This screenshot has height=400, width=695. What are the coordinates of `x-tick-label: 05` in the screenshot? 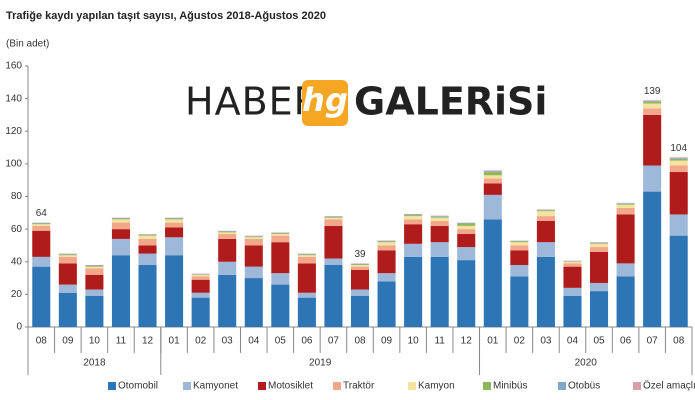 It's located at (281, 341).